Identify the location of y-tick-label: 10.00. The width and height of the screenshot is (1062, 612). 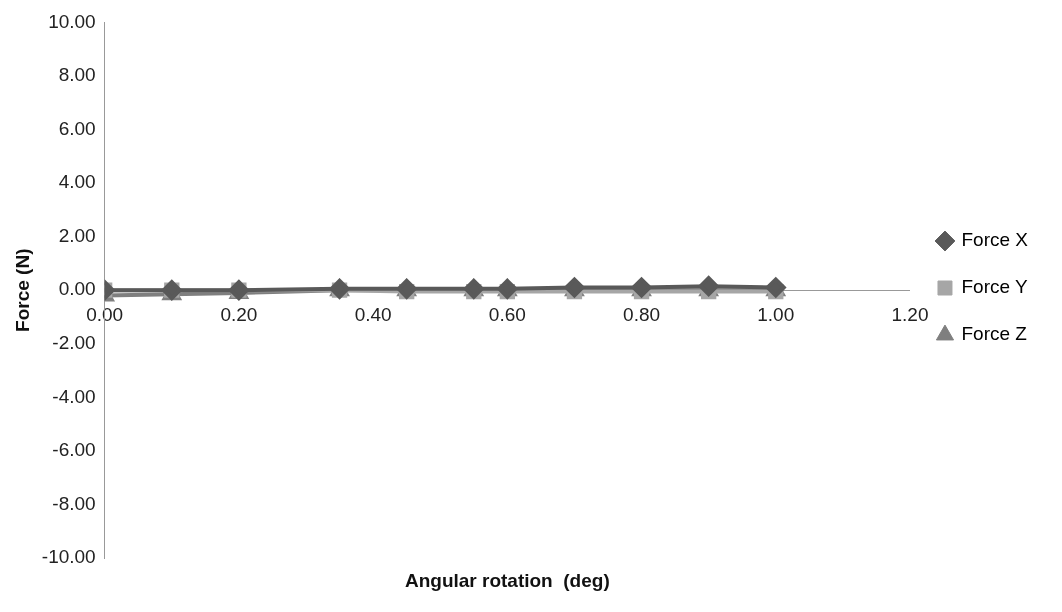
(72, 21).